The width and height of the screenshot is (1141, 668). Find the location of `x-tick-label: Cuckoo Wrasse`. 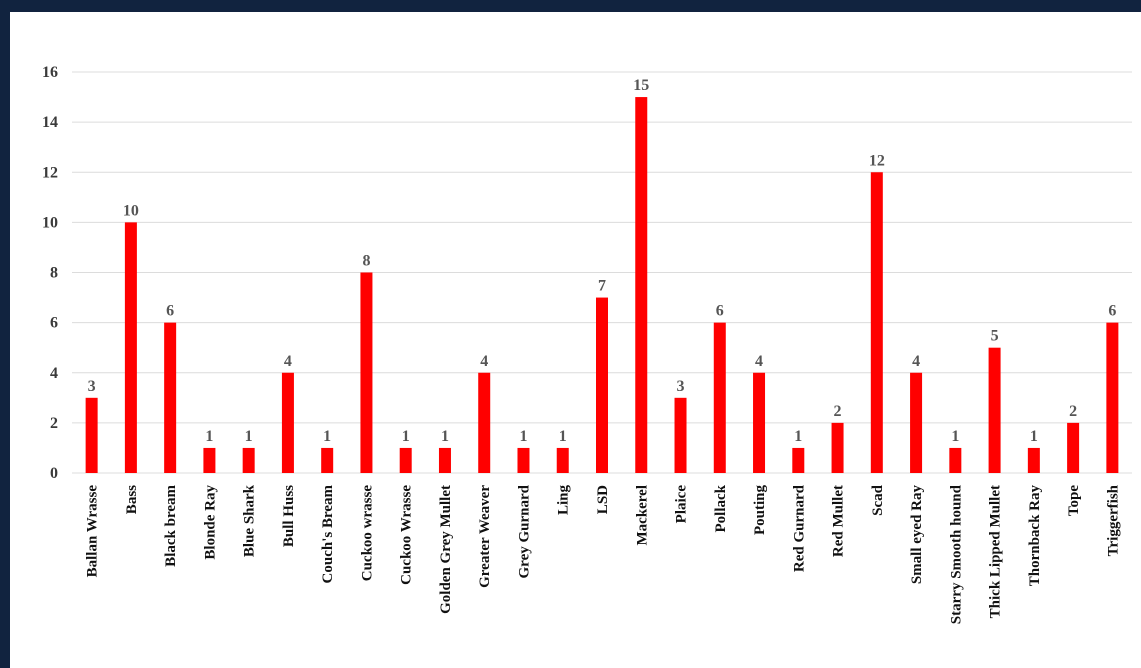

x-tick-label: Cuckoo Wrasse is located at coordinates (407, 535).